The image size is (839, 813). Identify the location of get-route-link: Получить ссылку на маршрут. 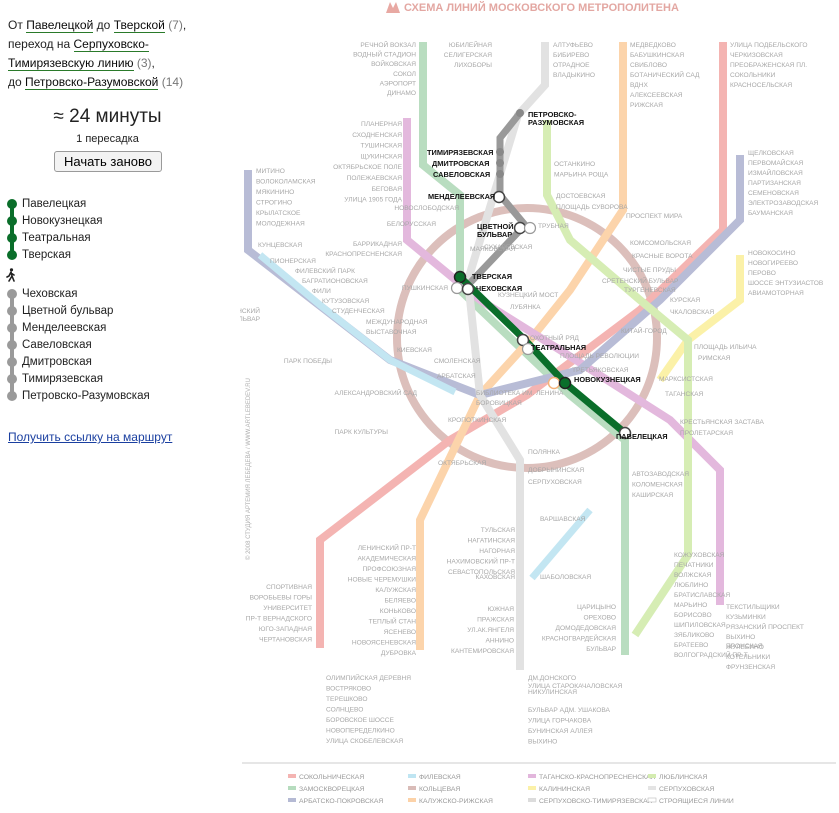
(90, 437).